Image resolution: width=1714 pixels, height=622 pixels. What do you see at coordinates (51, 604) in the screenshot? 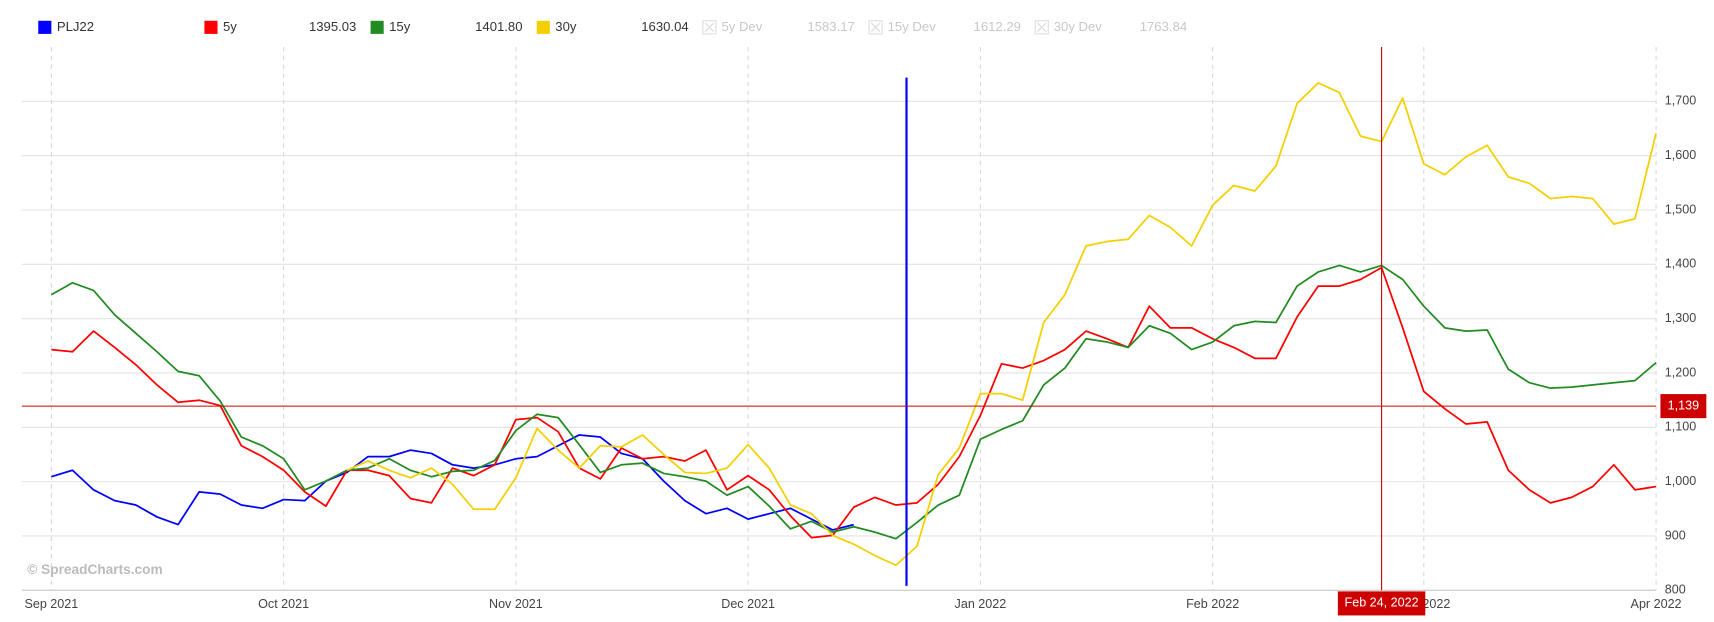
I see `x-tick-label: Sep 2021` at bounding box center [51, 604].